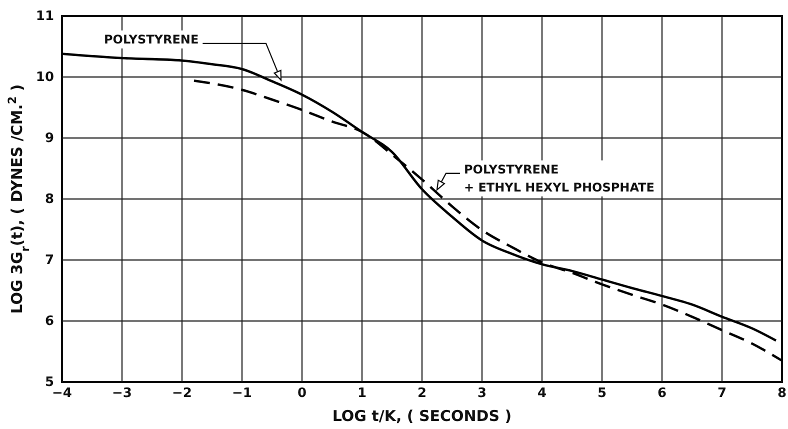 This screenshot has height=429, width=788. Describe the element at coordinates (49, 260) in the screenshot. I see `y-tick-label: 7` at that location.